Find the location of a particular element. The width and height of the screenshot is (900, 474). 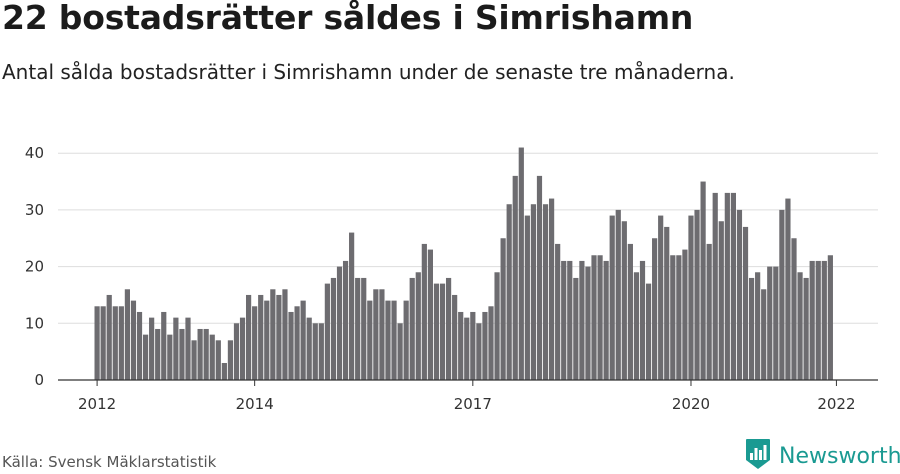

source-note: Källa: Svensk Mäklarstatistik is located at coordinates (109, 462).